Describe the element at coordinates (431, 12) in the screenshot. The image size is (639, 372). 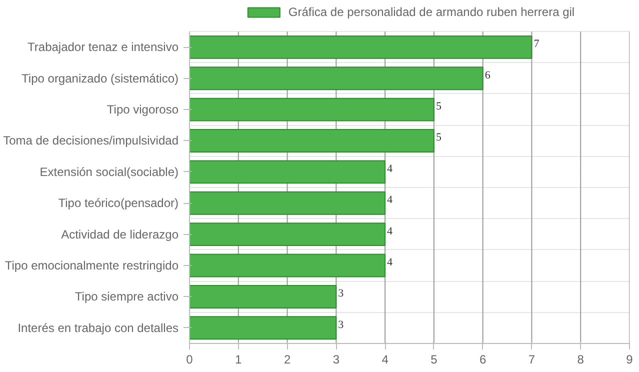
I see `legend-label: Gráfica de personalidad de armando ruben herrera gil` at that location.